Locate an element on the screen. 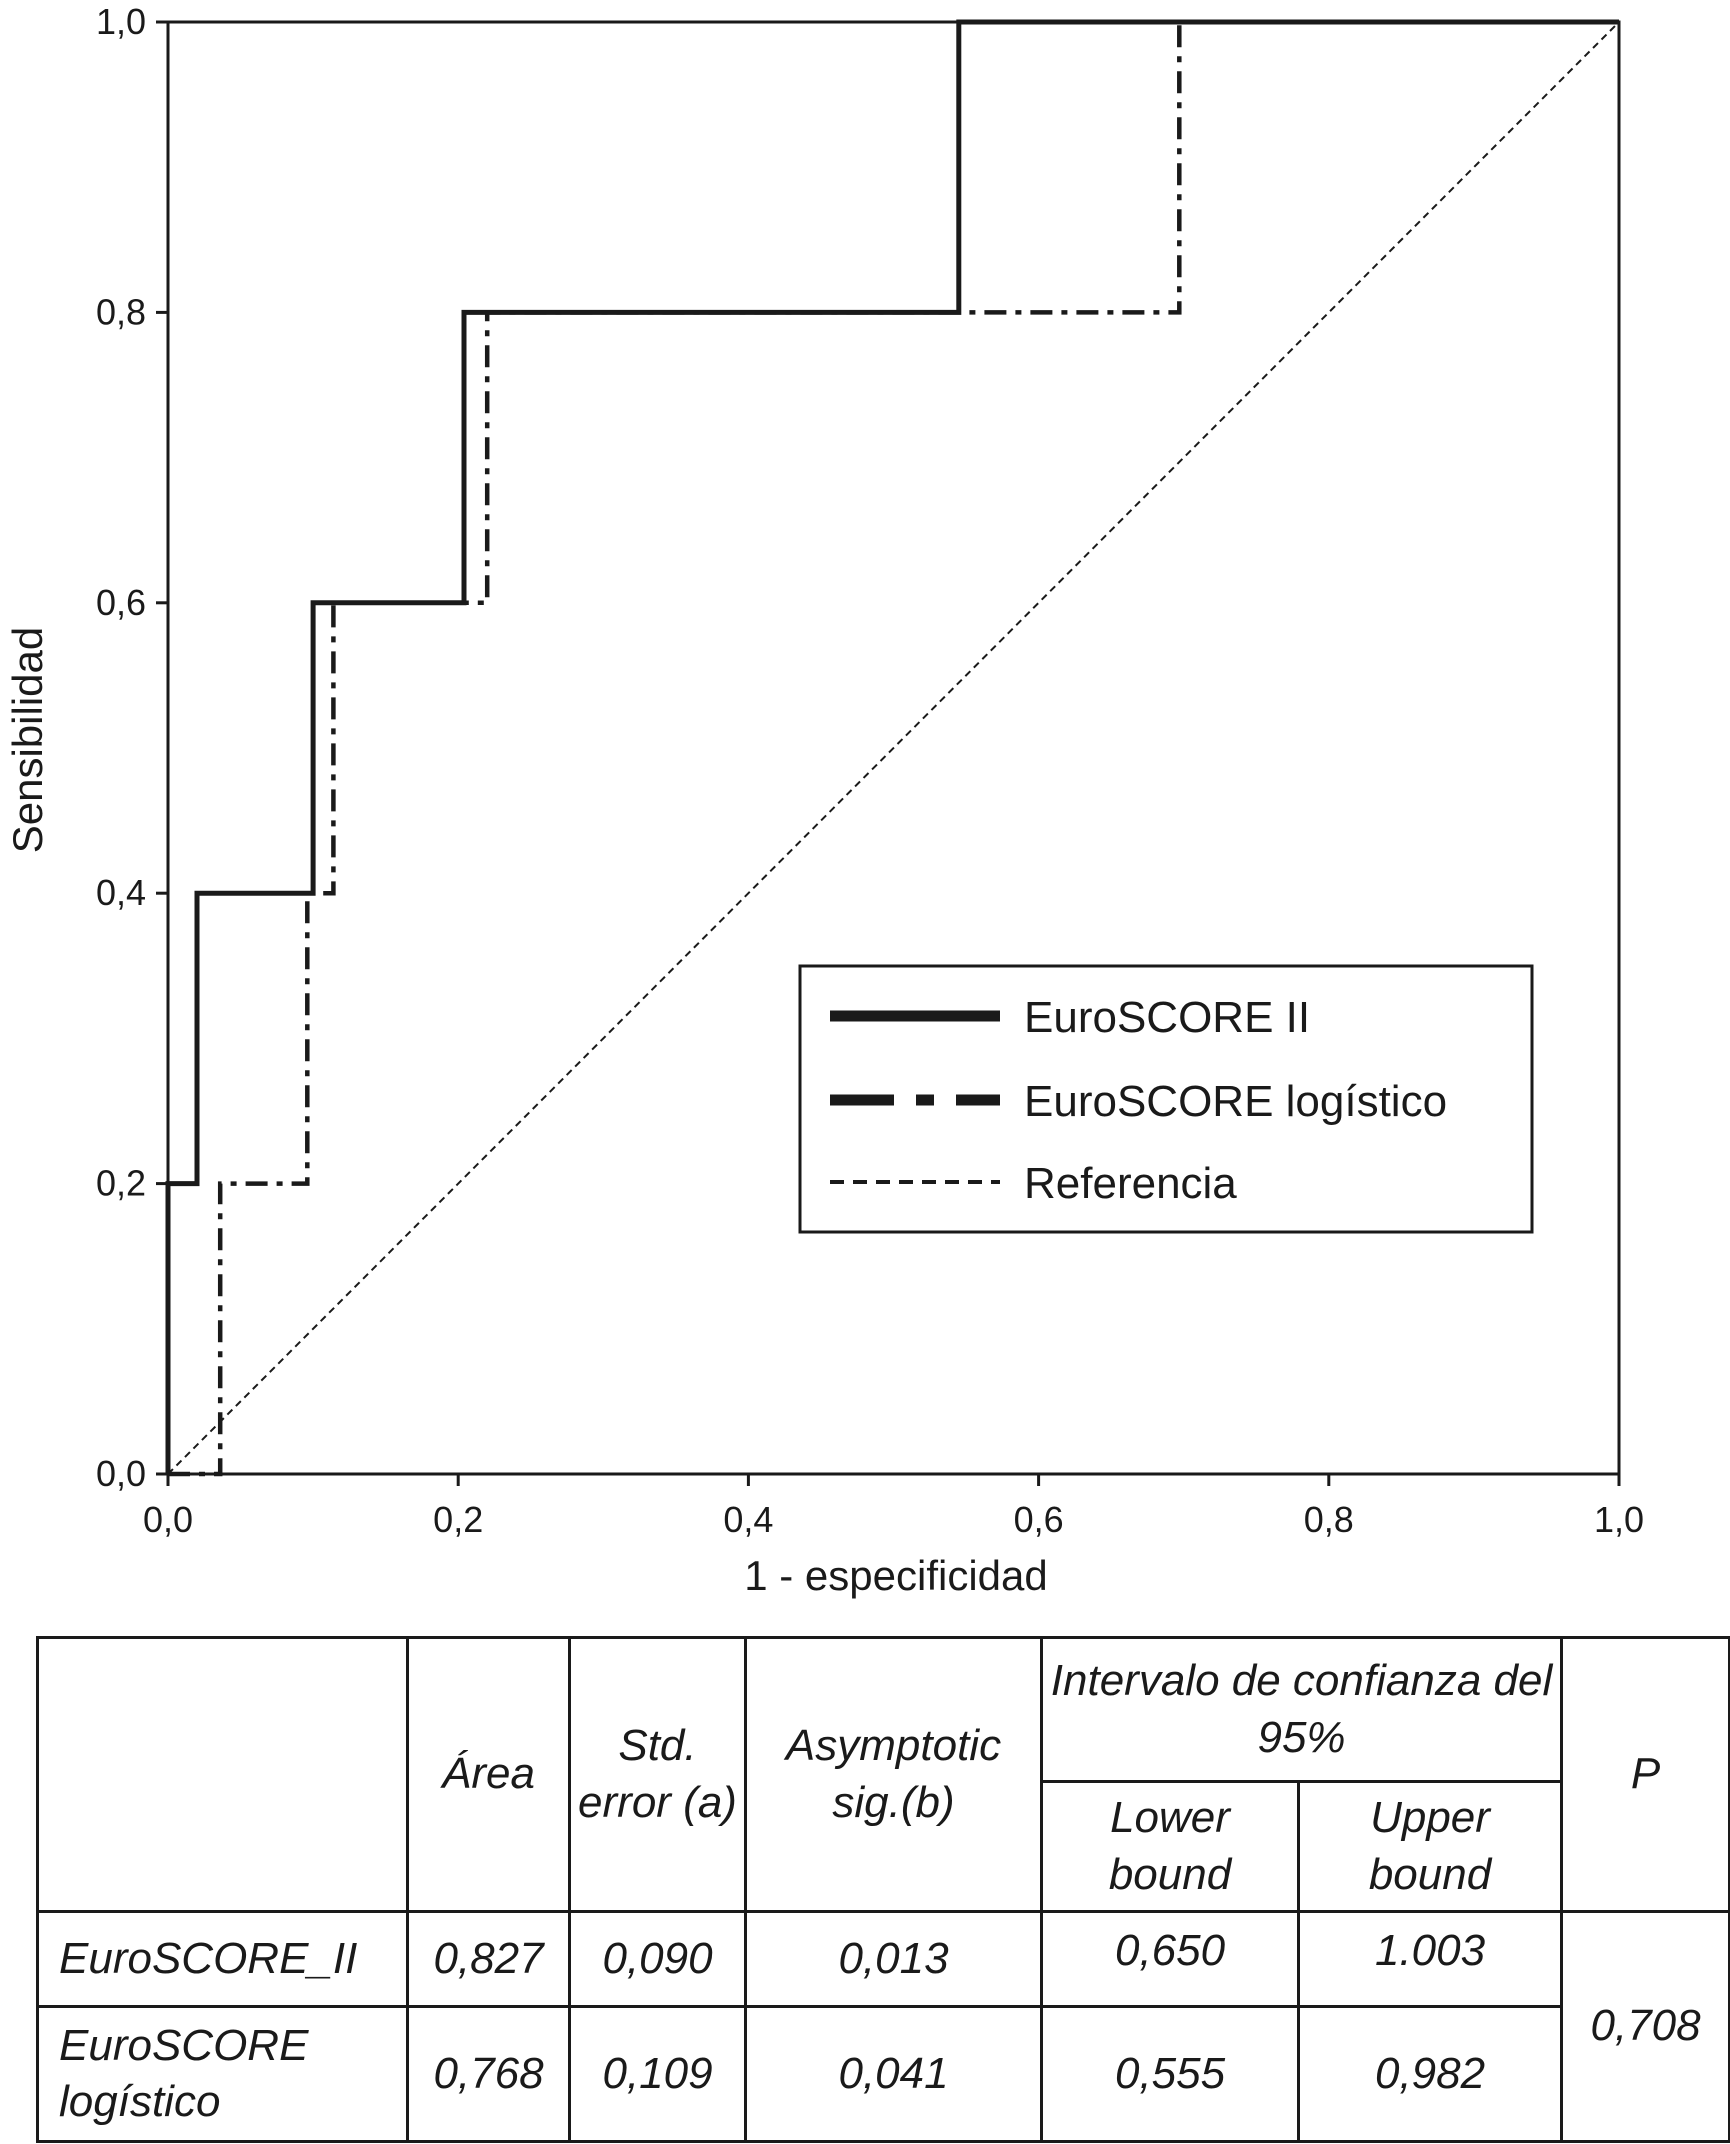 The width and height of the screenshot is (1730, 2144). row-label: EuroSCORE_II is located at coordinates (222, 1959).